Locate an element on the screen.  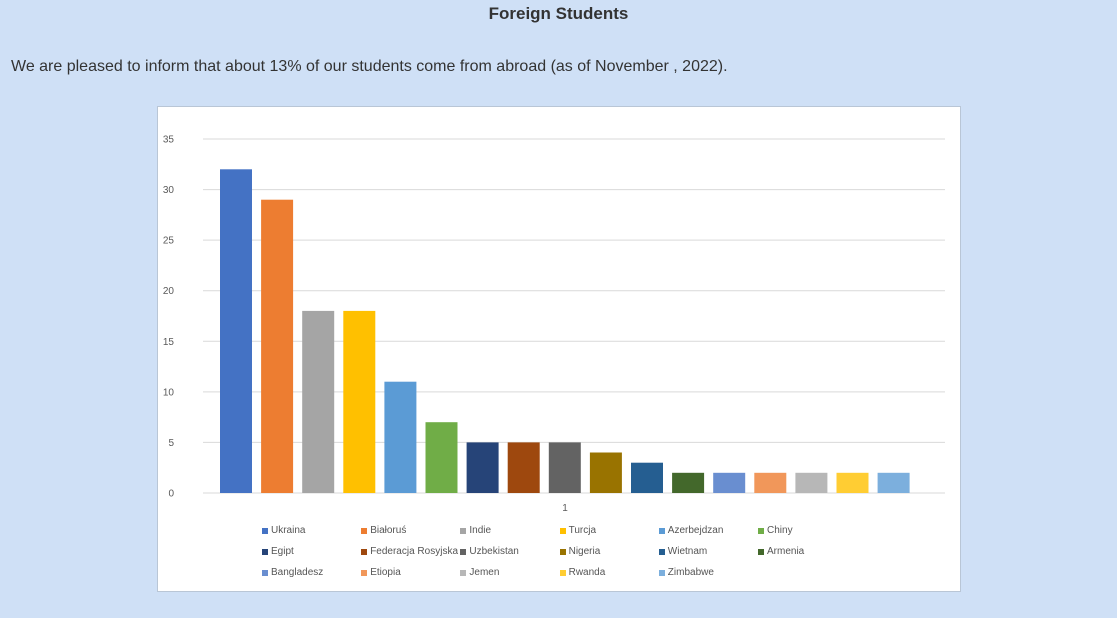
y-tick-label: 25 is located at coordinates (169, 241).